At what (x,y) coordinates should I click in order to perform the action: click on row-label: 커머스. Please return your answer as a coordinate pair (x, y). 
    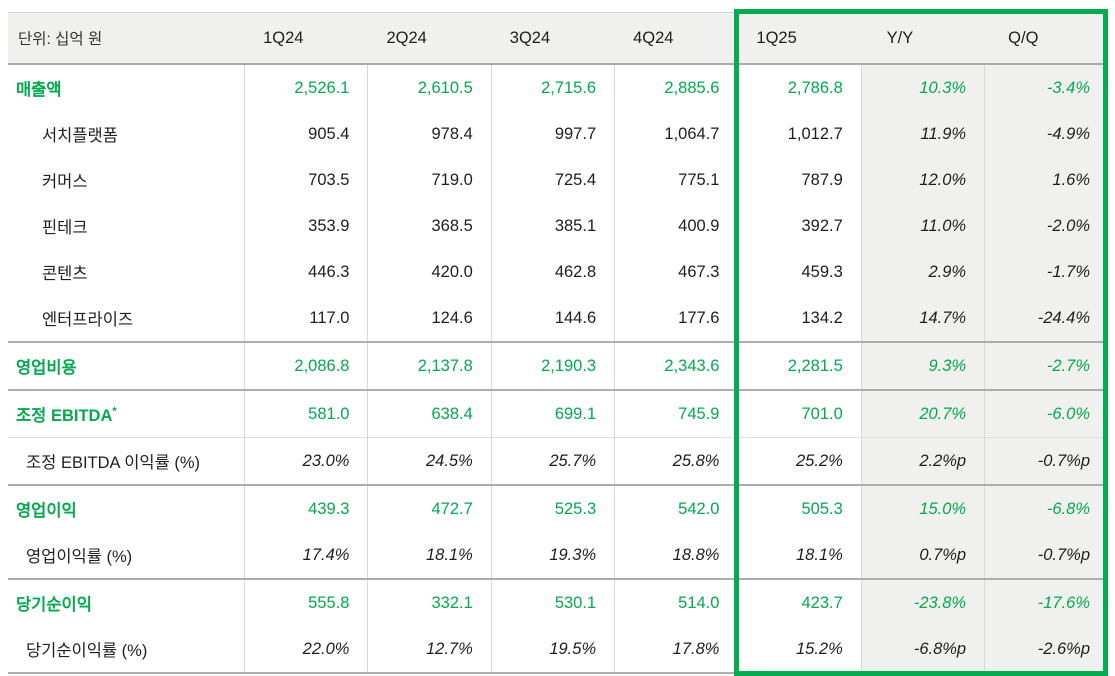
    Looking at the image, I should click on (126, 180).